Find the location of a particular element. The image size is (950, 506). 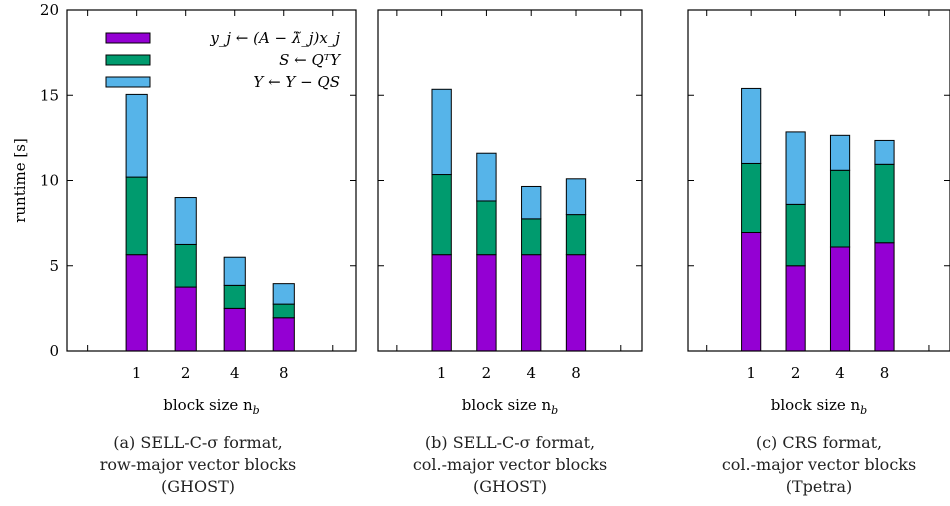

legend-label-3: Y ← Y − QS is located at coordinates (296, 82).